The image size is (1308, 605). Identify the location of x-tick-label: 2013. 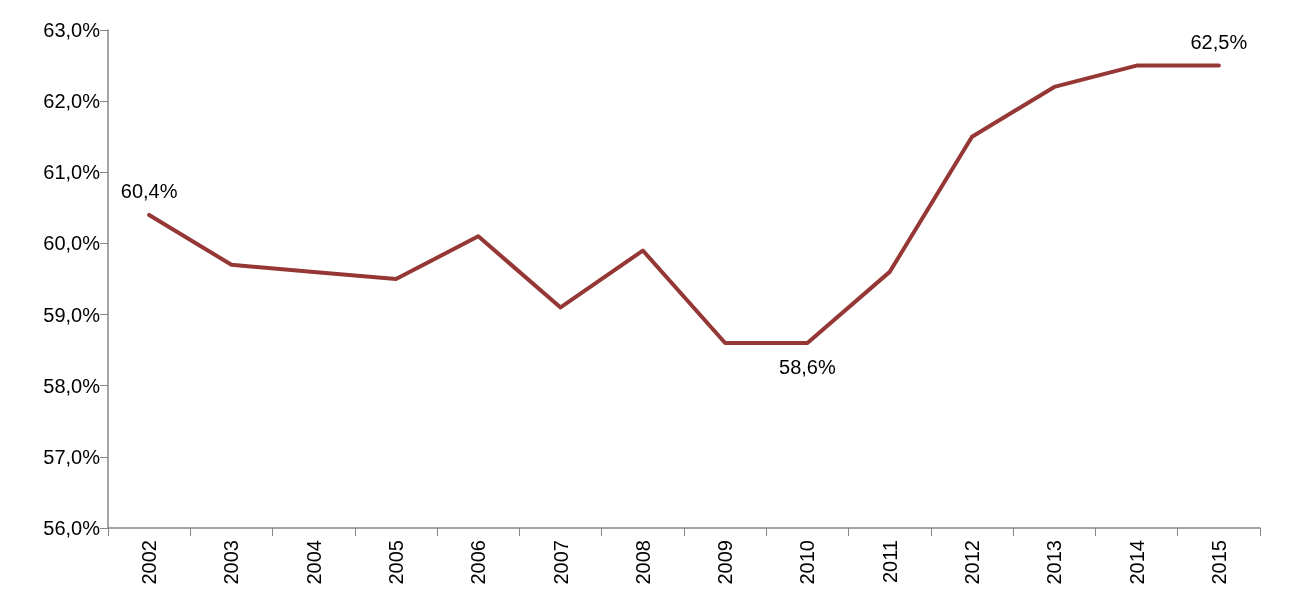
(1054, 562).